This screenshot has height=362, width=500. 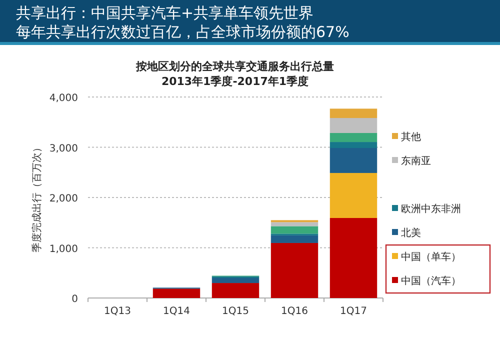 What do you see at coordinates (165, 13) in the screenshot?
I see `chart-title: 共享出行：中国共享汽车+共享单车领先世界` at bounding box center [165, 13].